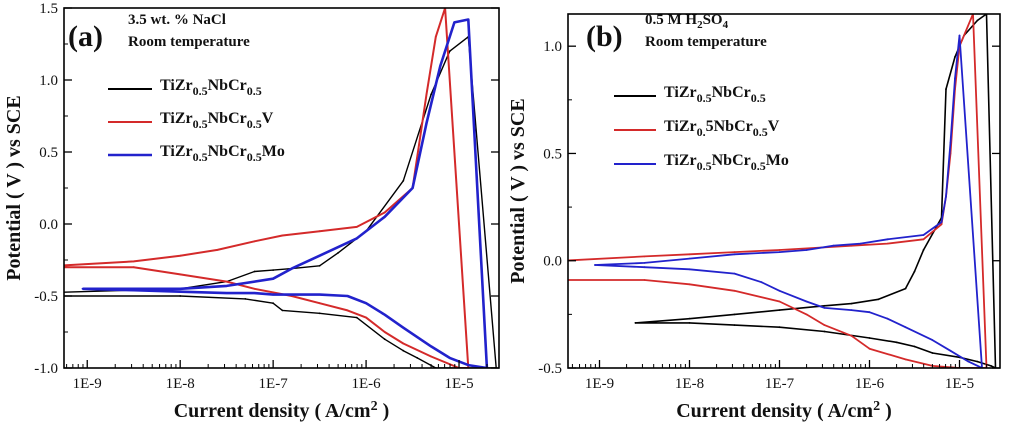 The height and width of the screenshot is (426, 1024). Describe the element at coordinates (85, 36) in the screenshot. I see `panel-label: (a)` at that location.